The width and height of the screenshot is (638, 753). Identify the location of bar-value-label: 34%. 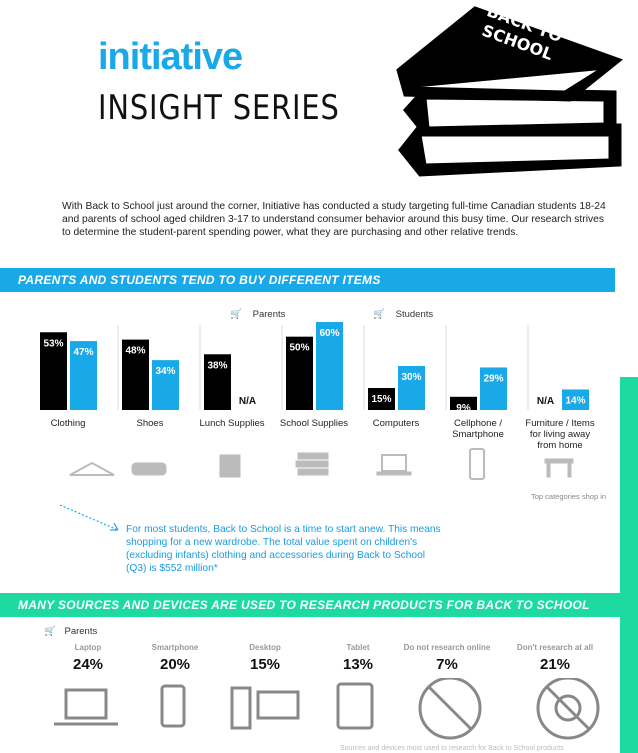
(165, 371).